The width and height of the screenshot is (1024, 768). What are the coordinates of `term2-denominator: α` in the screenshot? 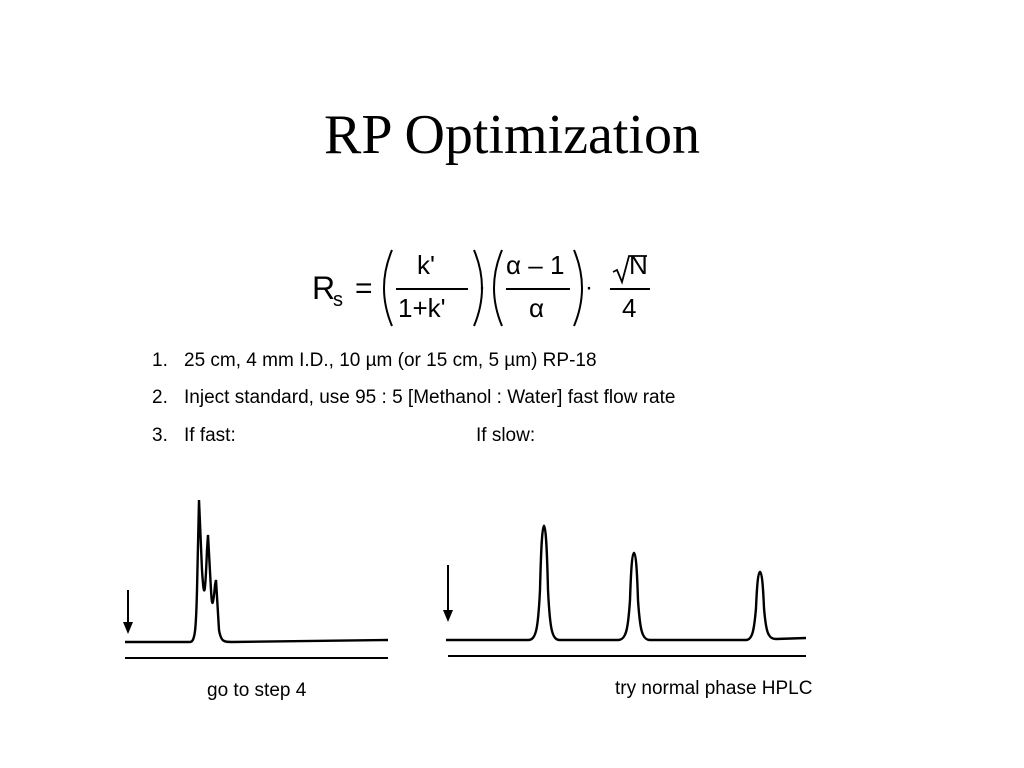 It's located at (537, 308).